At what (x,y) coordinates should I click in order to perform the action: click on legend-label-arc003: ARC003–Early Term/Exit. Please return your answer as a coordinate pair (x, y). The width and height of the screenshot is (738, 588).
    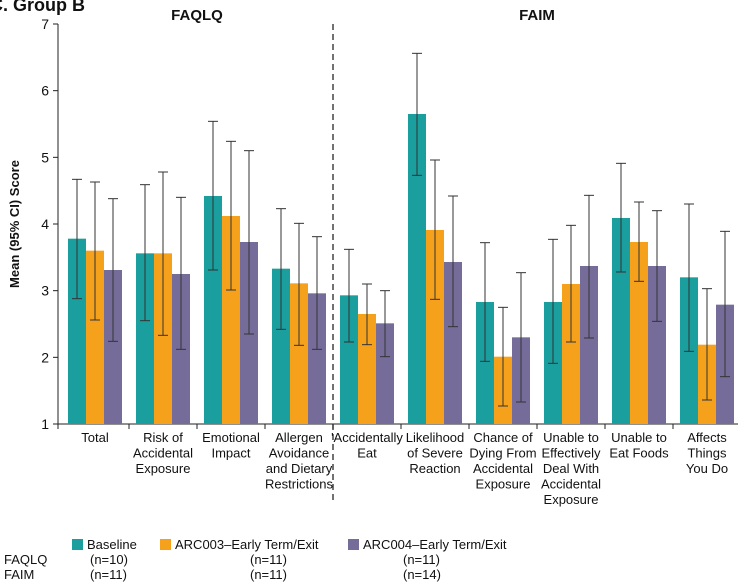
    Looking at the image, I should click on (247, 544).